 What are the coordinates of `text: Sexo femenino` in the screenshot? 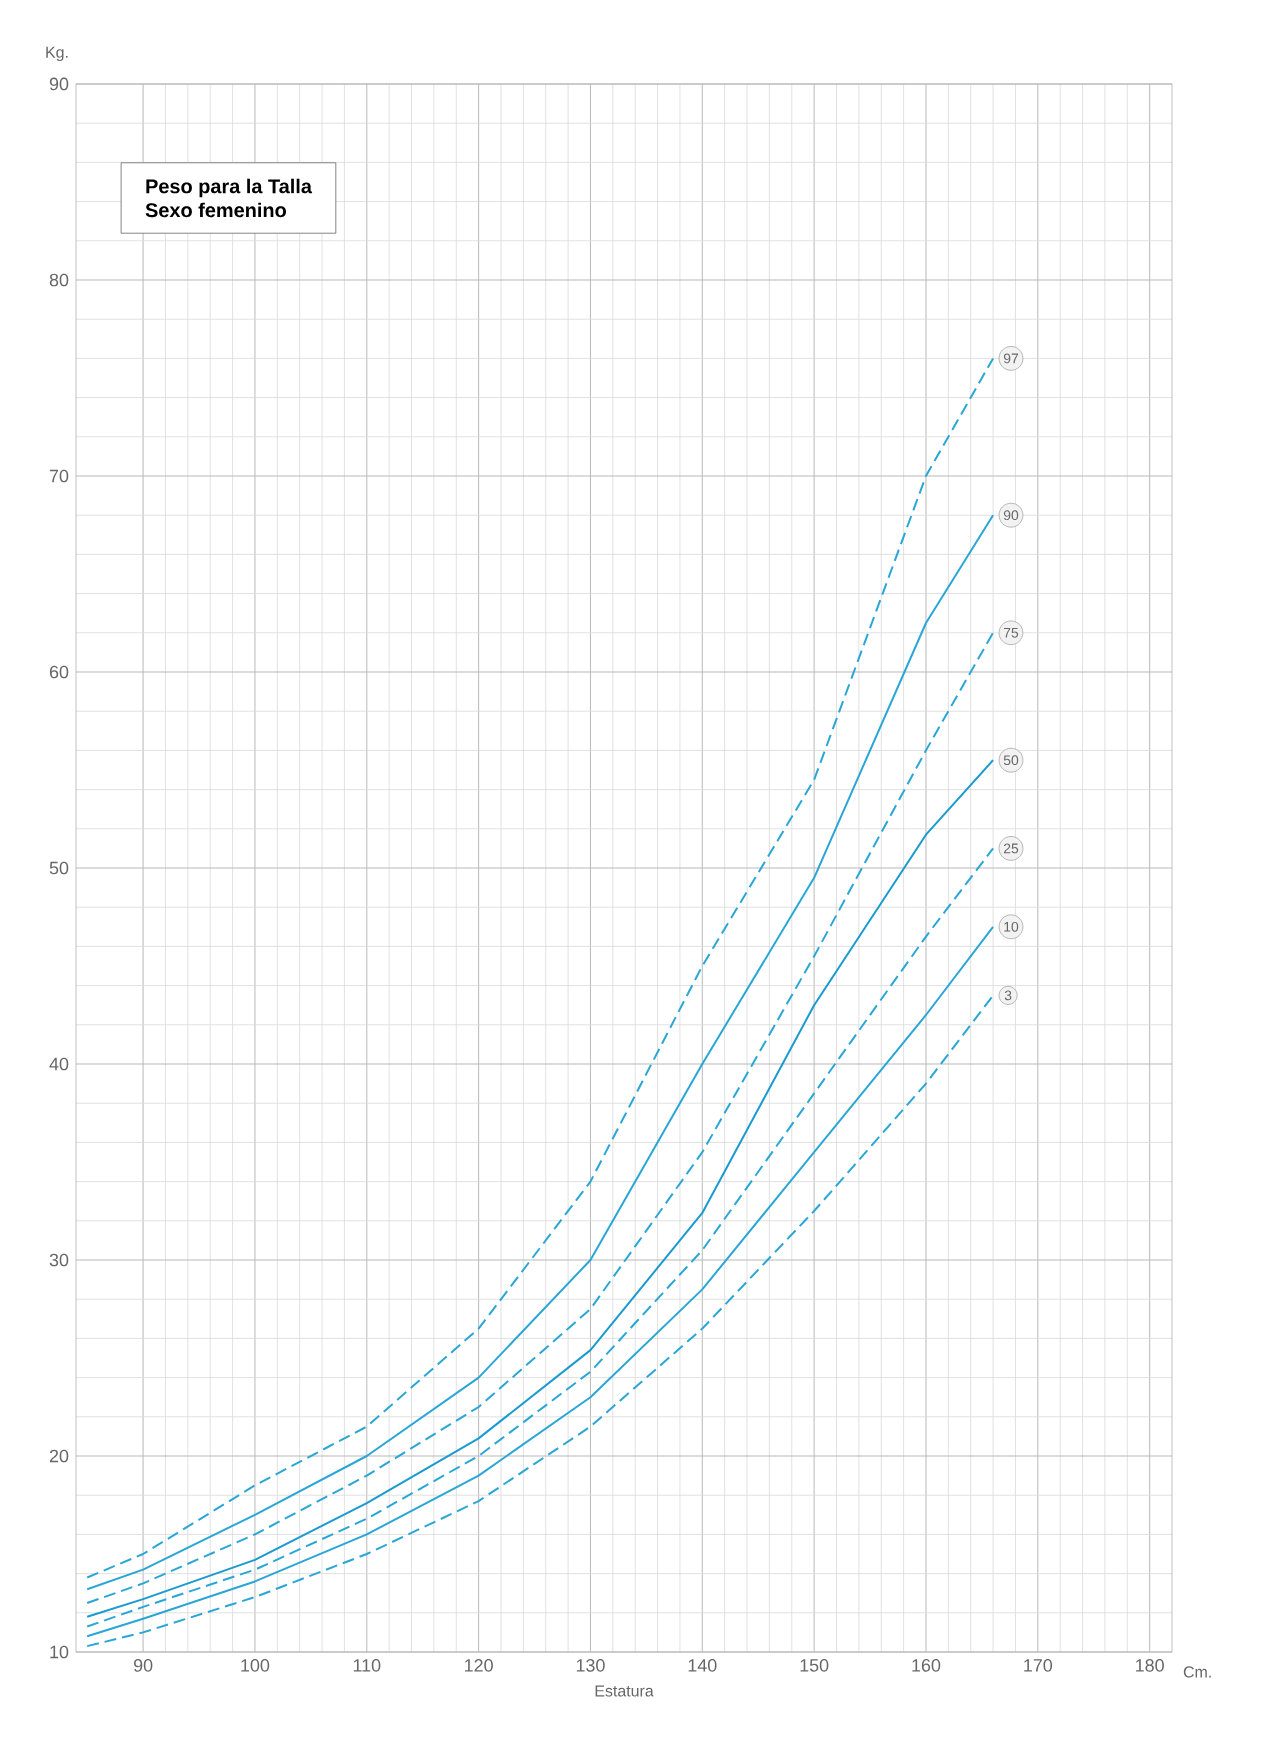 It's located at (215, 210).